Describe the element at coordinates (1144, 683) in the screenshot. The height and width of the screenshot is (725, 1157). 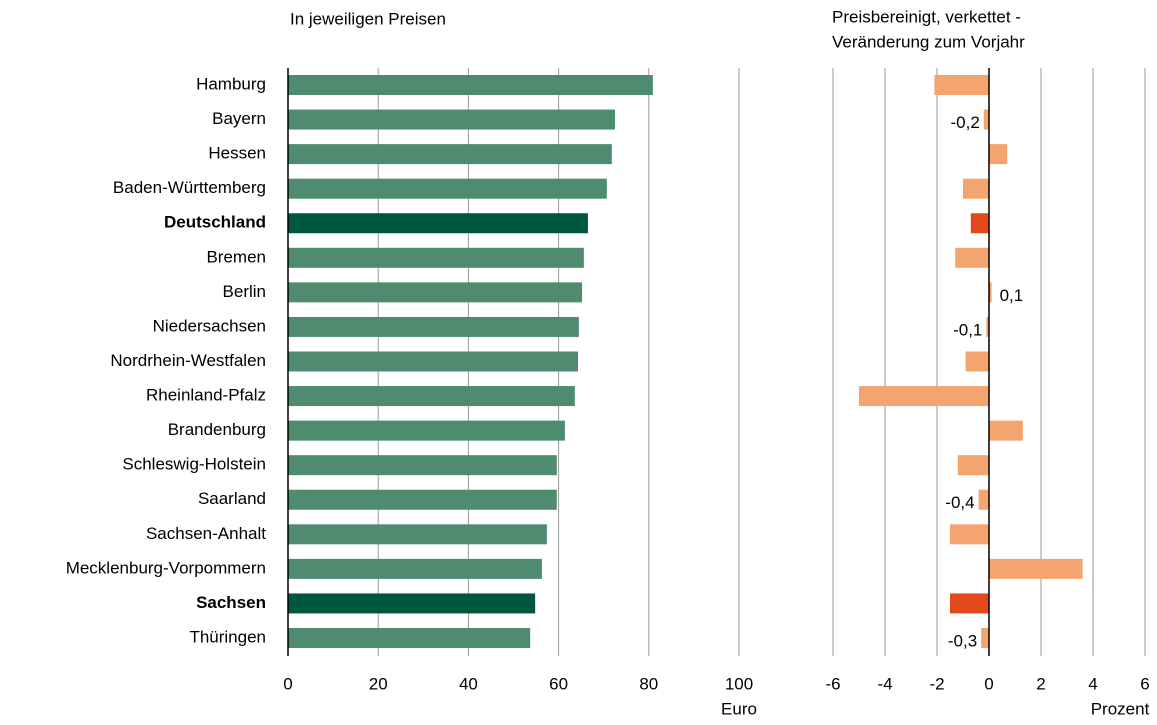
I see `x-tick-label: 6` at that location.